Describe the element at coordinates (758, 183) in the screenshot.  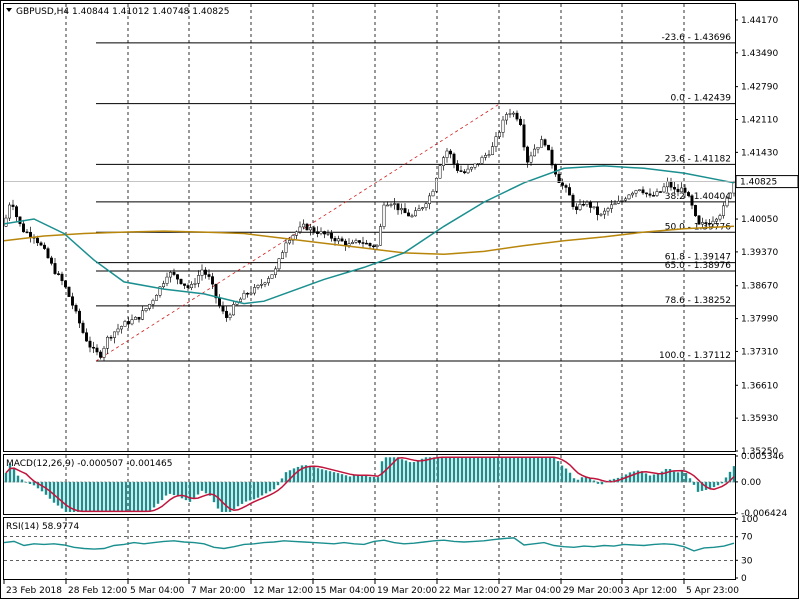
I see `current-price-label: 1.40825` at that location.